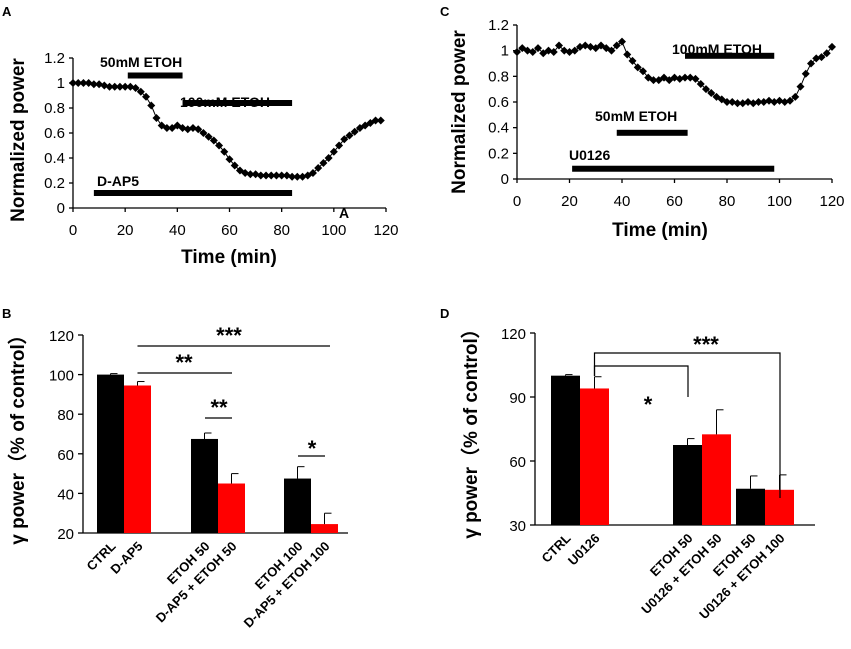 The height and width of the screenshot is (649, 851). What do you see at coordinates (65, 494) in the screenshot?
I see `panel-b-y-tick-label: 40` at bounding box center [65, 494].